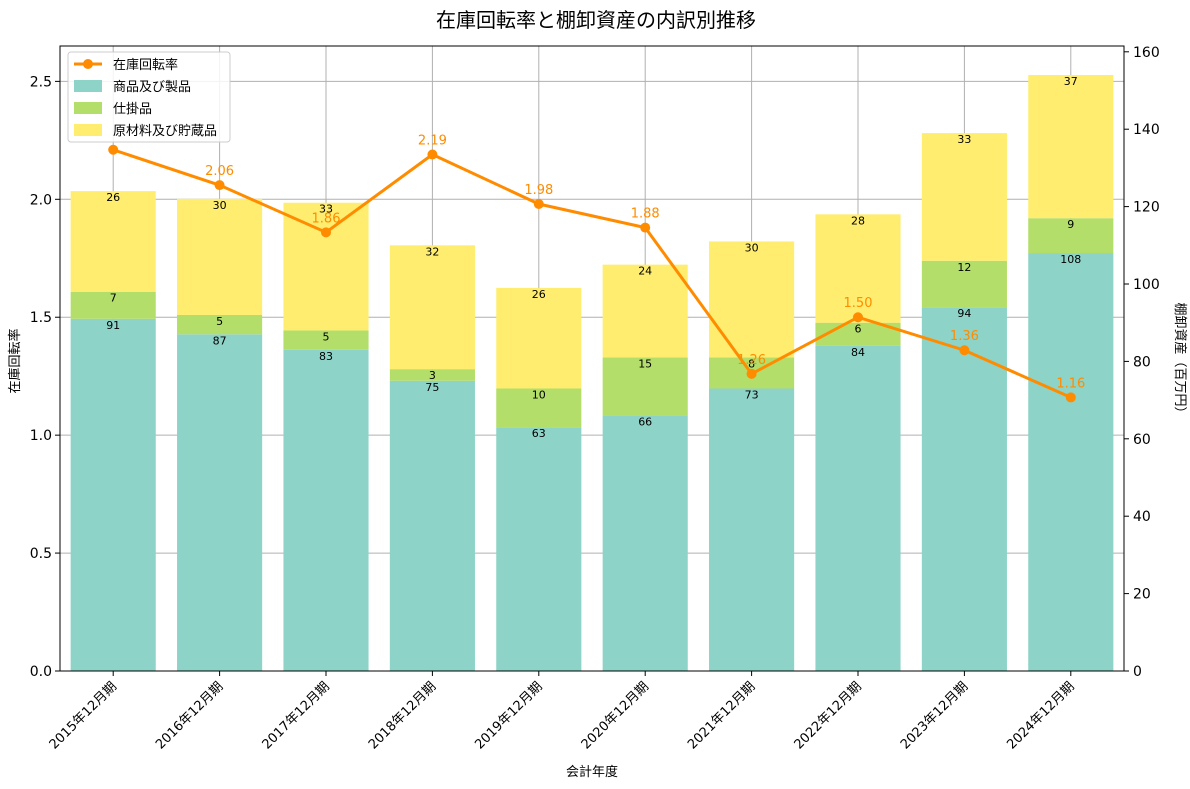 Image resolution: width=1190 pixels, height=789 pixels. Describe the element at coordinates (596, 20) in the screenshot. I see `chart-title: 在庫回転率と棚卸資産の内訳別推移` at that location.